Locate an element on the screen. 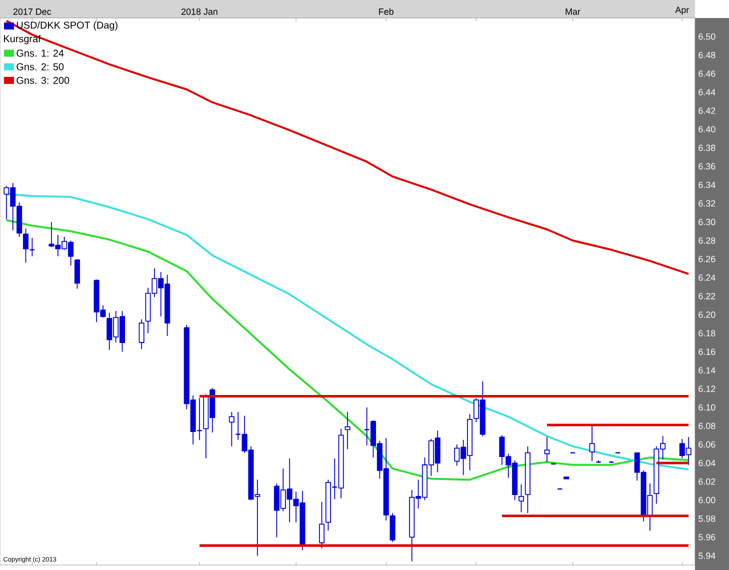 The width and height of the screenshot is (729, 570). legend-label: Gns. 1: 24 is located at coordinates (40, 53).